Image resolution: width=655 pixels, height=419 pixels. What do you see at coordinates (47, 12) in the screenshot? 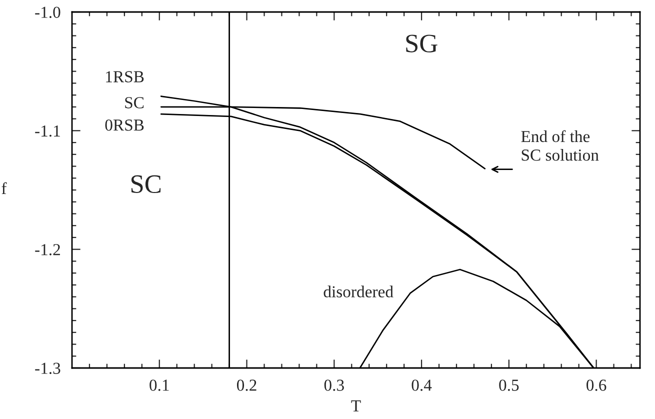
I see `y-tick-label: -1.0` at bounding box center [47, 12].